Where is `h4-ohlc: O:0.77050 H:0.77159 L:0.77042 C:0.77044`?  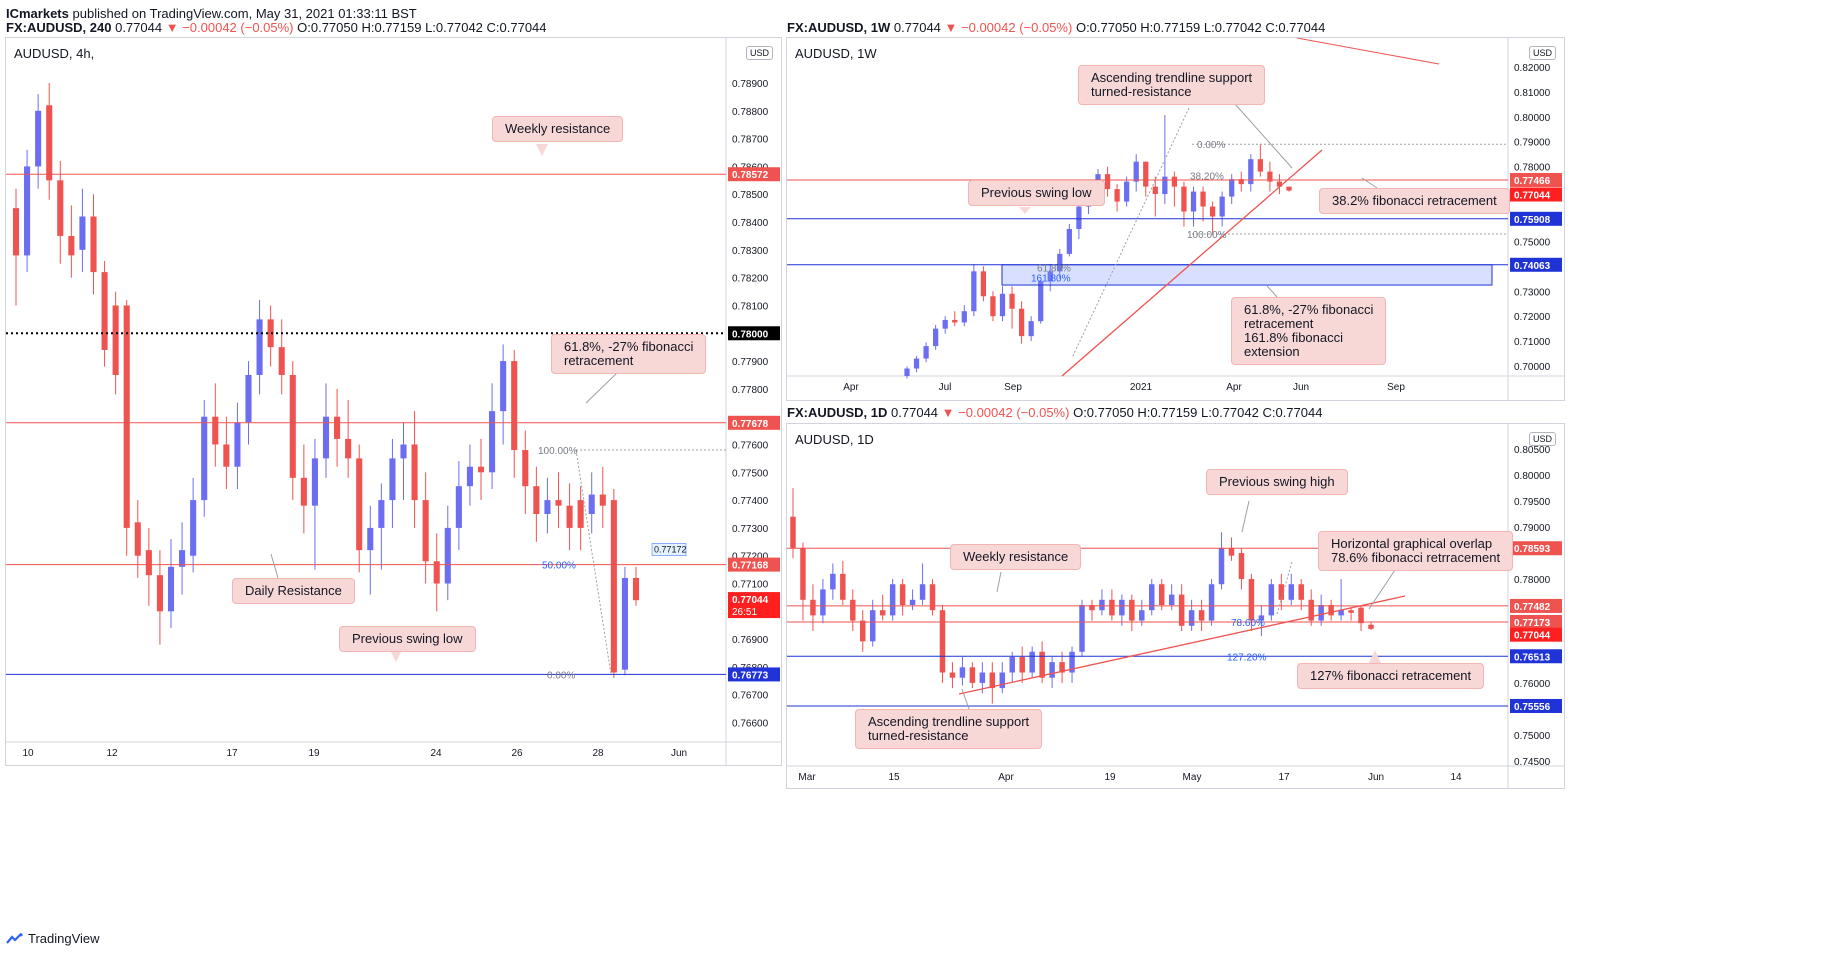 h4-ohlc: O:0.77050 H:0.77159 L:0.77042 C:0.77044 is located at coordinates (422, 27).